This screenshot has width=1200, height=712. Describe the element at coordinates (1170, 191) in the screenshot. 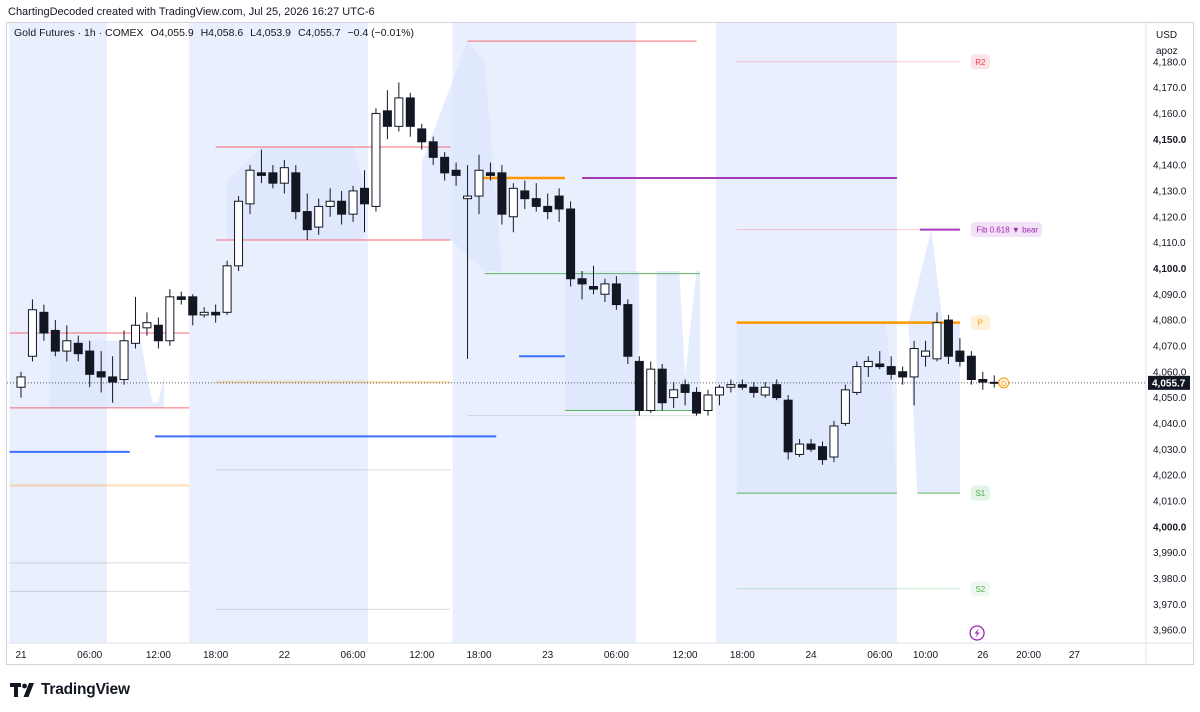

I see `y-tick-label: 4,130.0` at that location.